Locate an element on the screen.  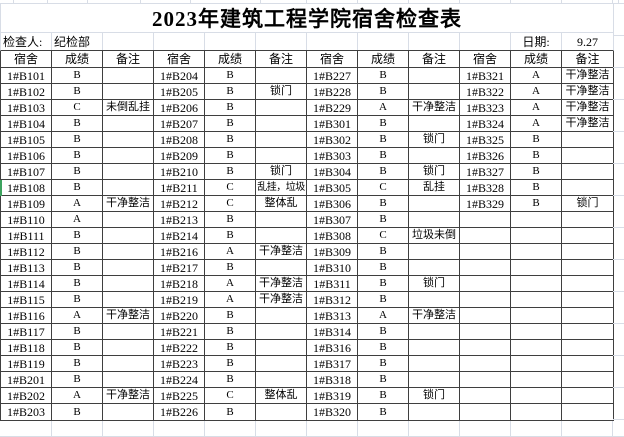
dorm-cell: 1#B211 is located at coordinates (179, 187).